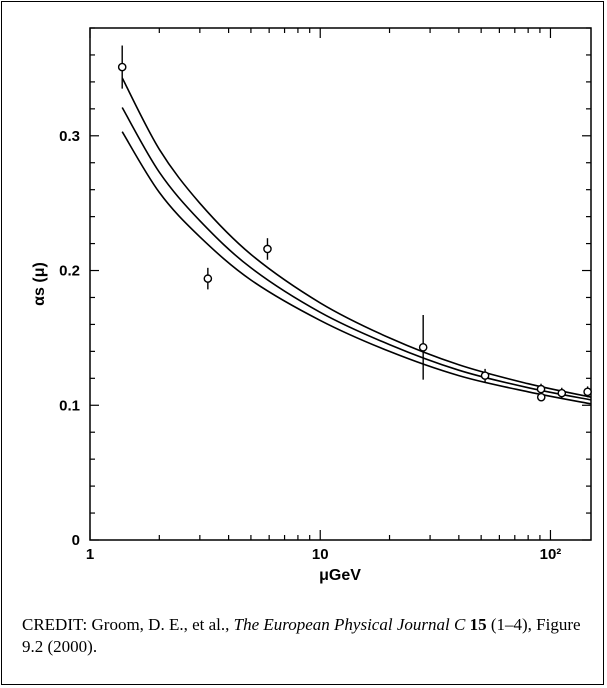  I want to click on credit-journal: The European Physical Journal C, so click(349, 624).